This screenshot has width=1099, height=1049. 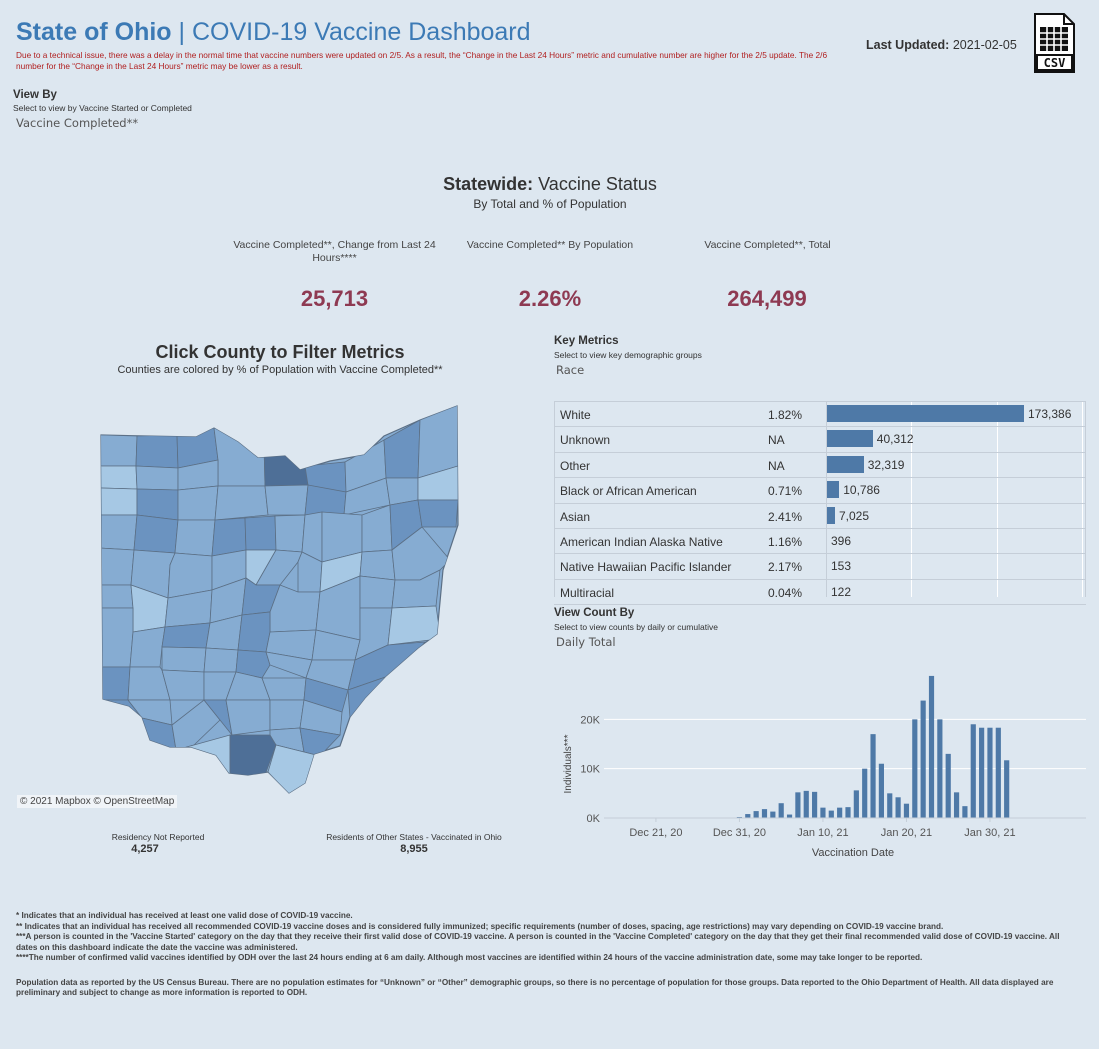 I want to click on key-metrics-title: Key Metrics, so click(x=586, y=341).